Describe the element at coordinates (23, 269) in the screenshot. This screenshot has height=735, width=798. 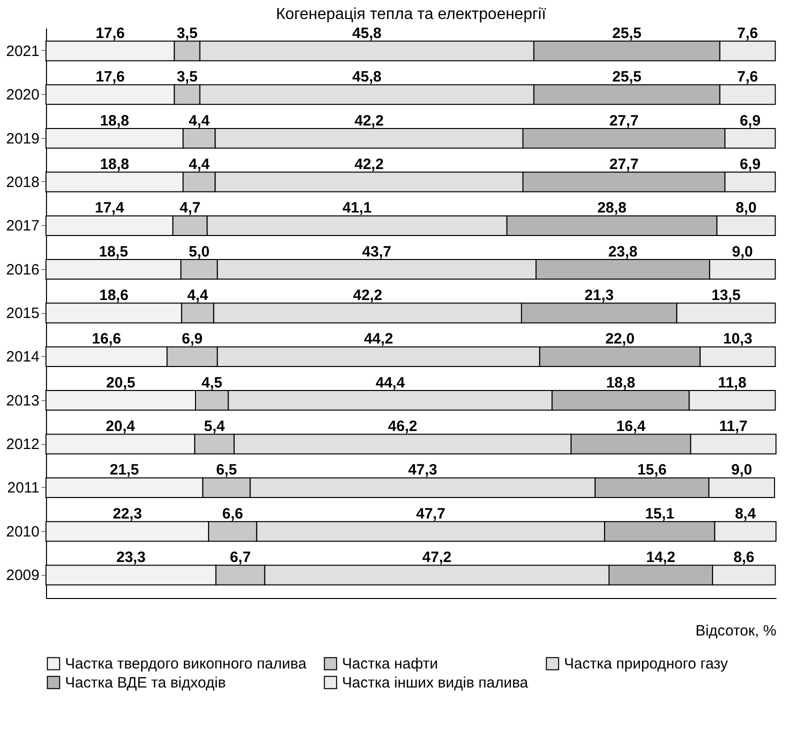
I see `y-tick-label: 2016` at that location.